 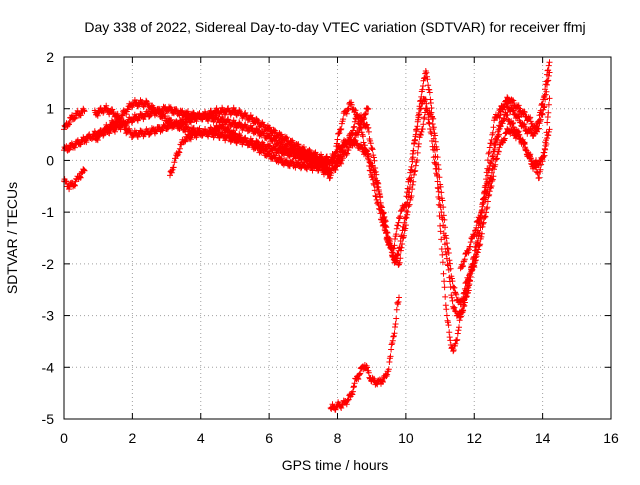 What do you see at coordinates (48, 212) in the screenshot?
I see `y-tick-label: -1` at bounding box center [48, 212].